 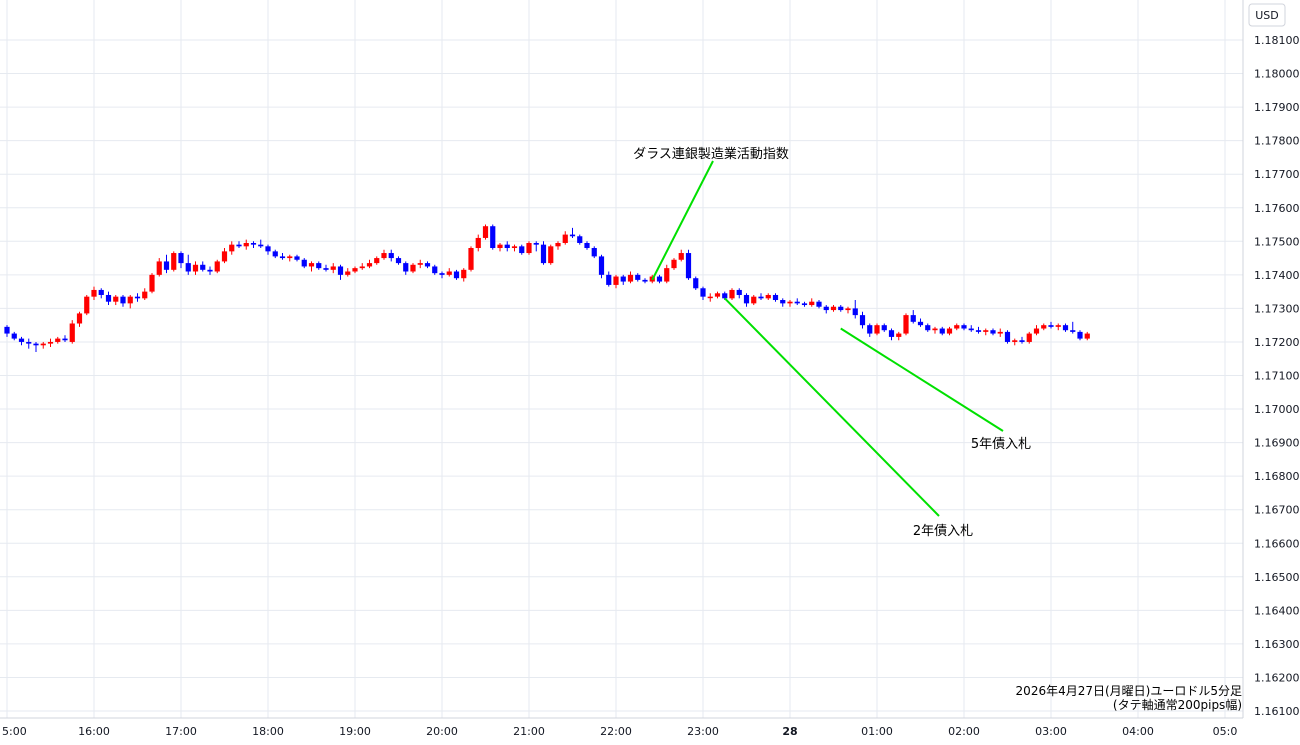 I want to click on y-tick-label: 1.17400, so click(x=1277, y=275).